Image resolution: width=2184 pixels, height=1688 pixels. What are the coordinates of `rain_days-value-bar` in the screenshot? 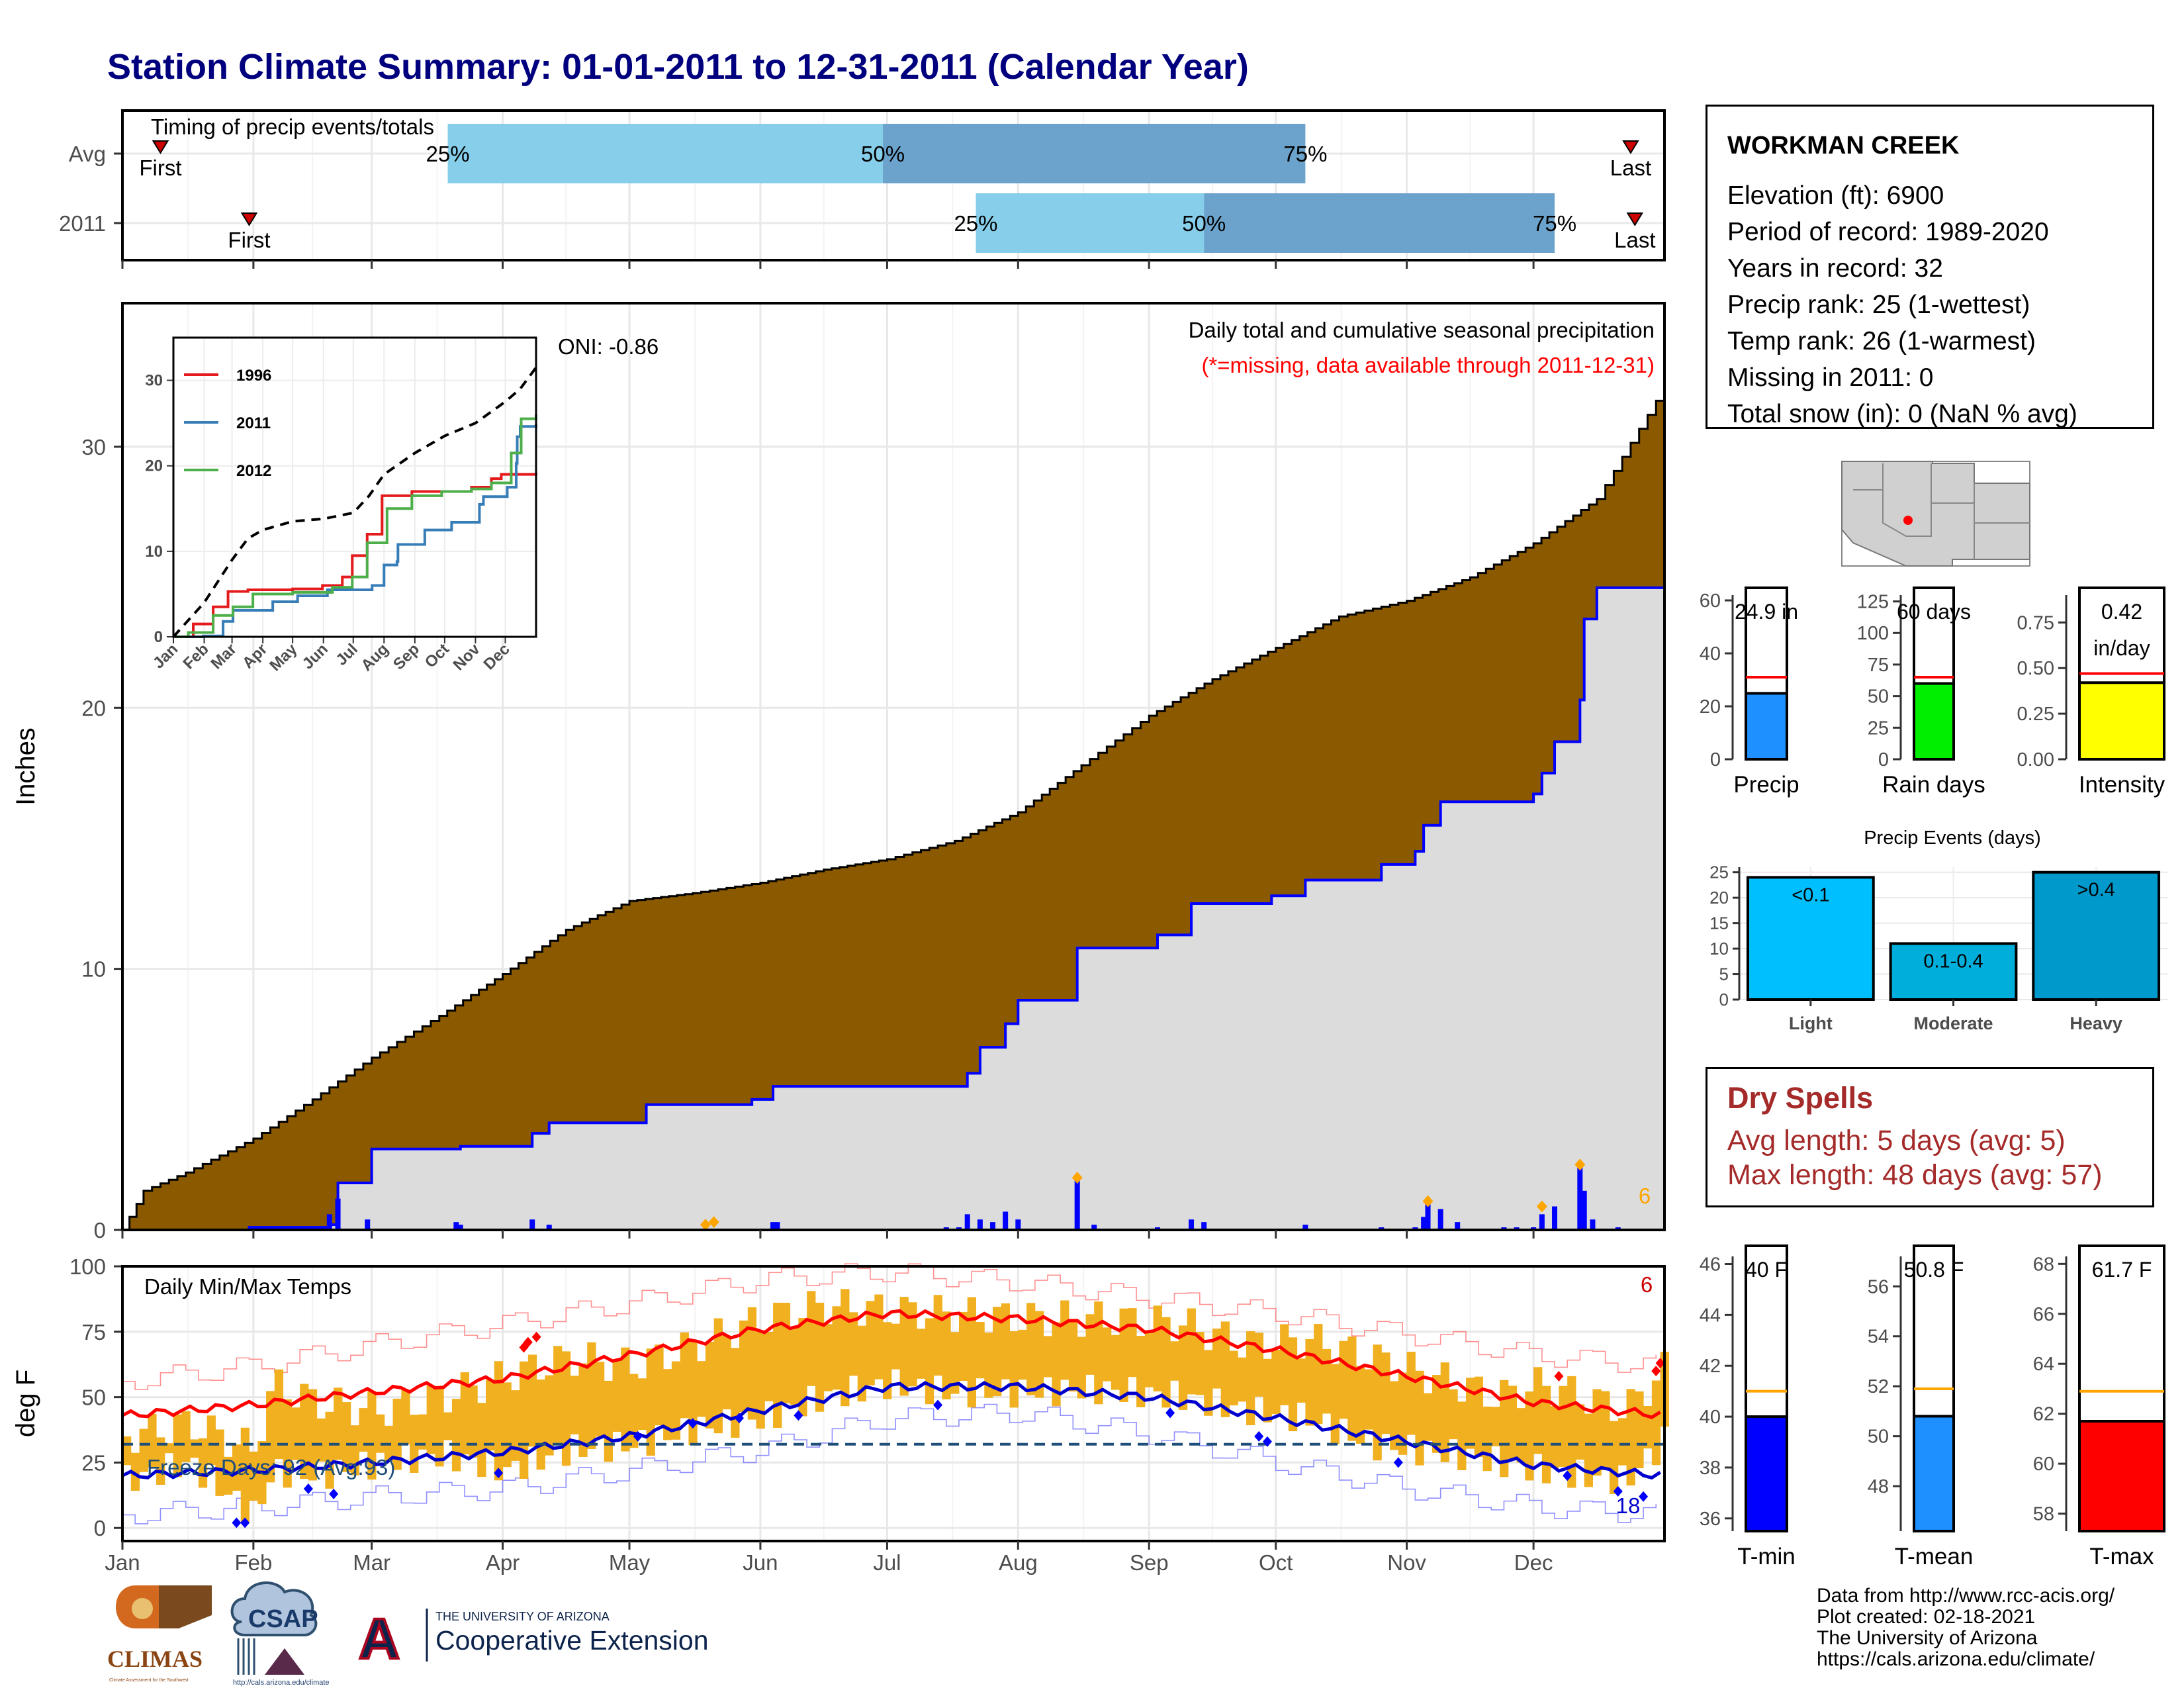 It's located at (1934, 721).